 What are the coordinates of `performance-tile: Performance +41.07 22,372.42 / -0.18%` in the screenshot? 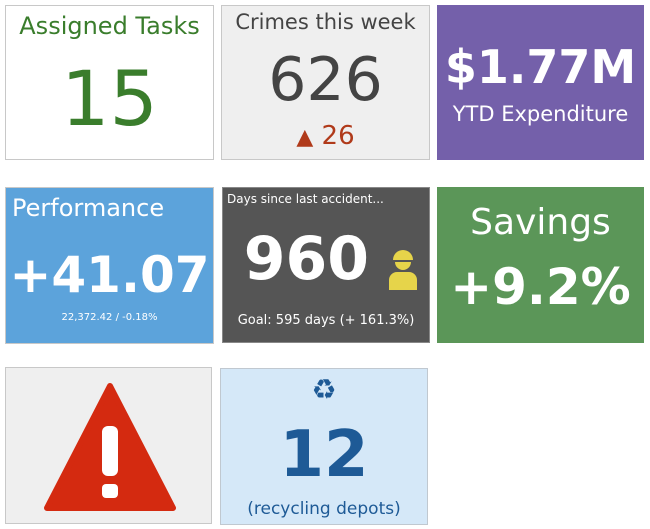 It's located at (109, 265).